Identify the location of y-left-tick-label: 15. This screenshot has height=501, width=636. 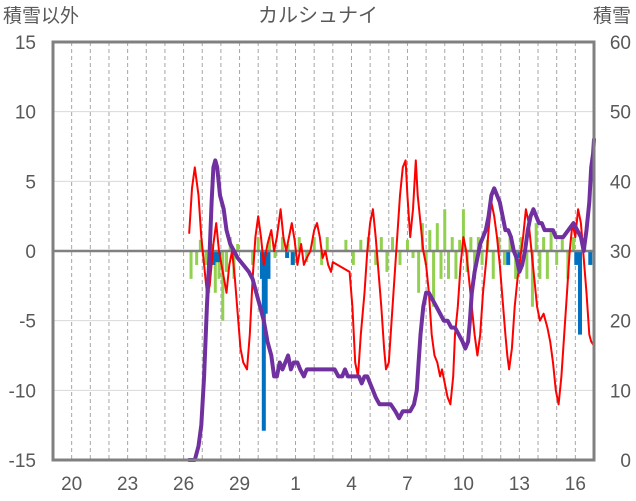
(25, 43).